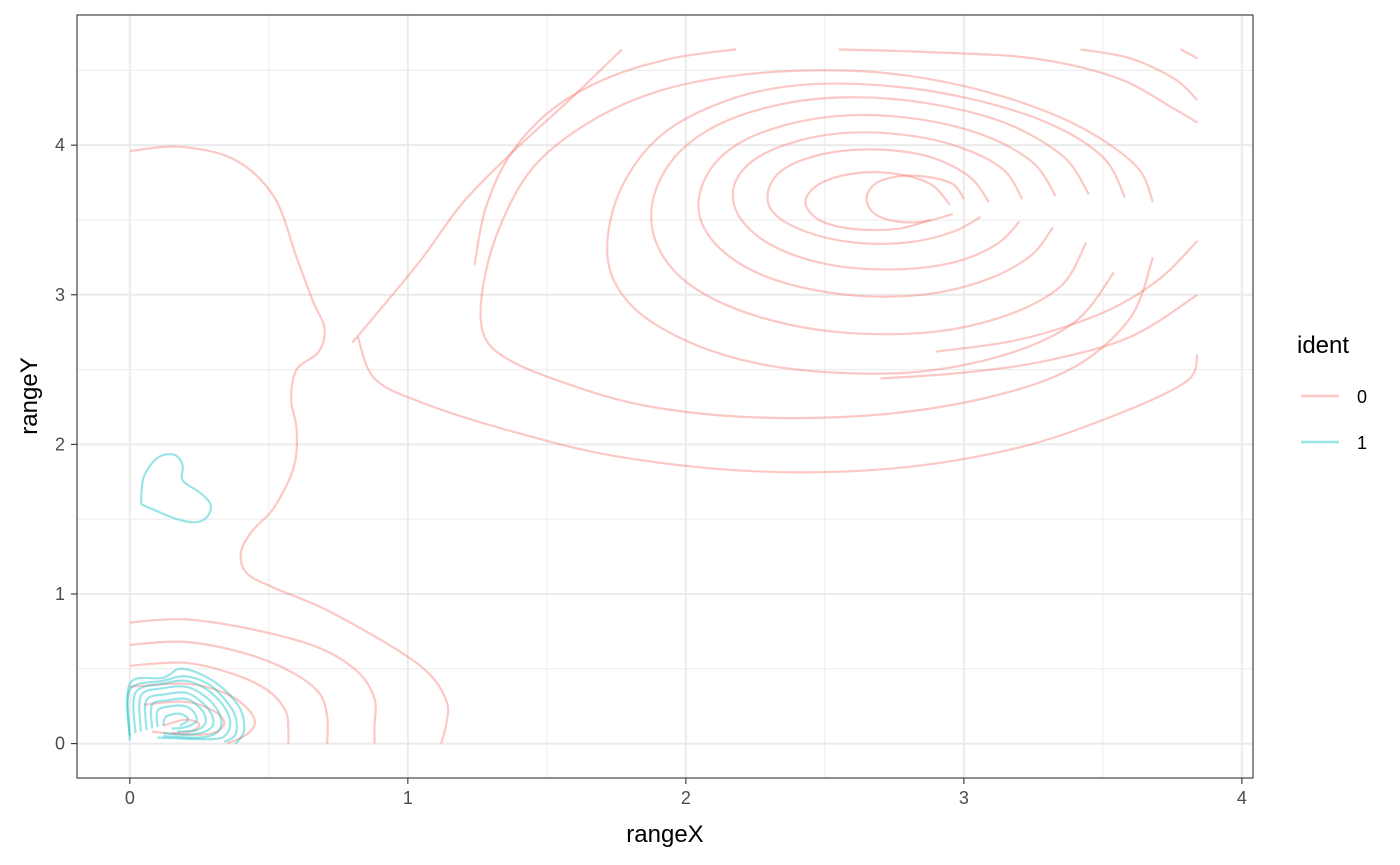 The height and width of the screenshot is (865, 1400). Describe the element at coordinates (130, 798) in the screenshot. I see `x-tick-label: 0` at that location.